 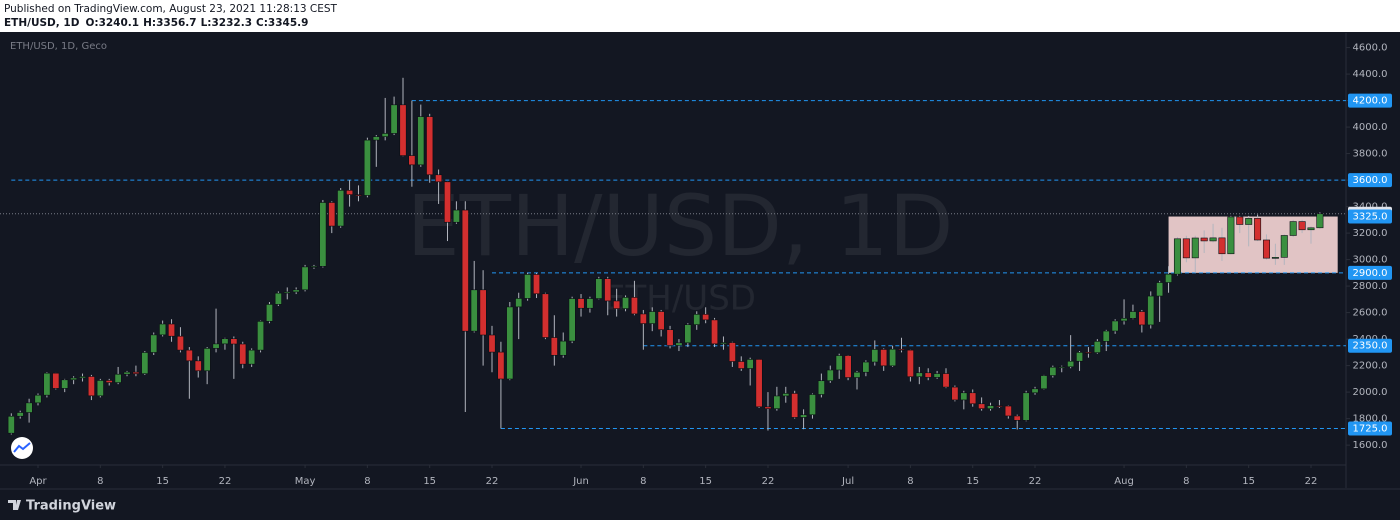 I want to click on watermark-sub: ETH/USD, so click(x=680, y=299).